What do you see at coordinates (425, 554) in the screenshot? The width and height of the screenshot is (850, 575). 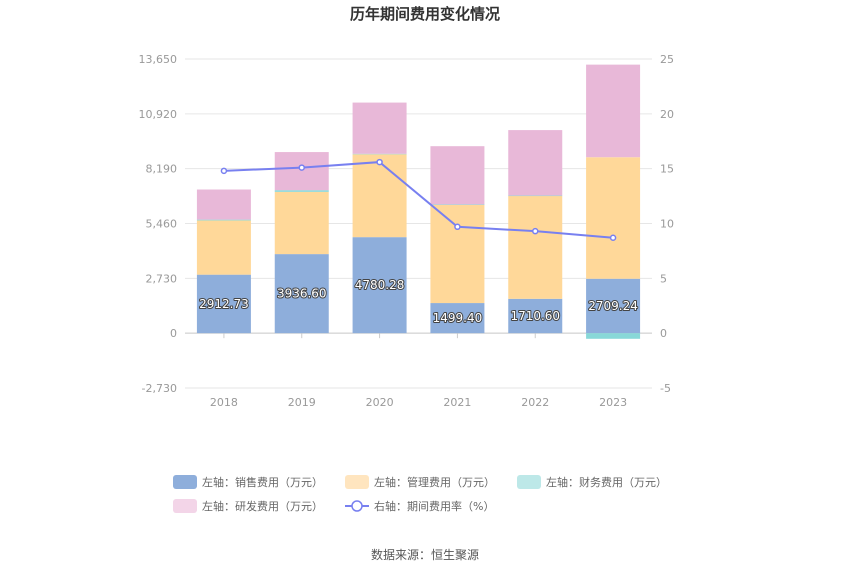 I see `source-note: 数据来源：恒生聚源` at bounding box center [425, 554].